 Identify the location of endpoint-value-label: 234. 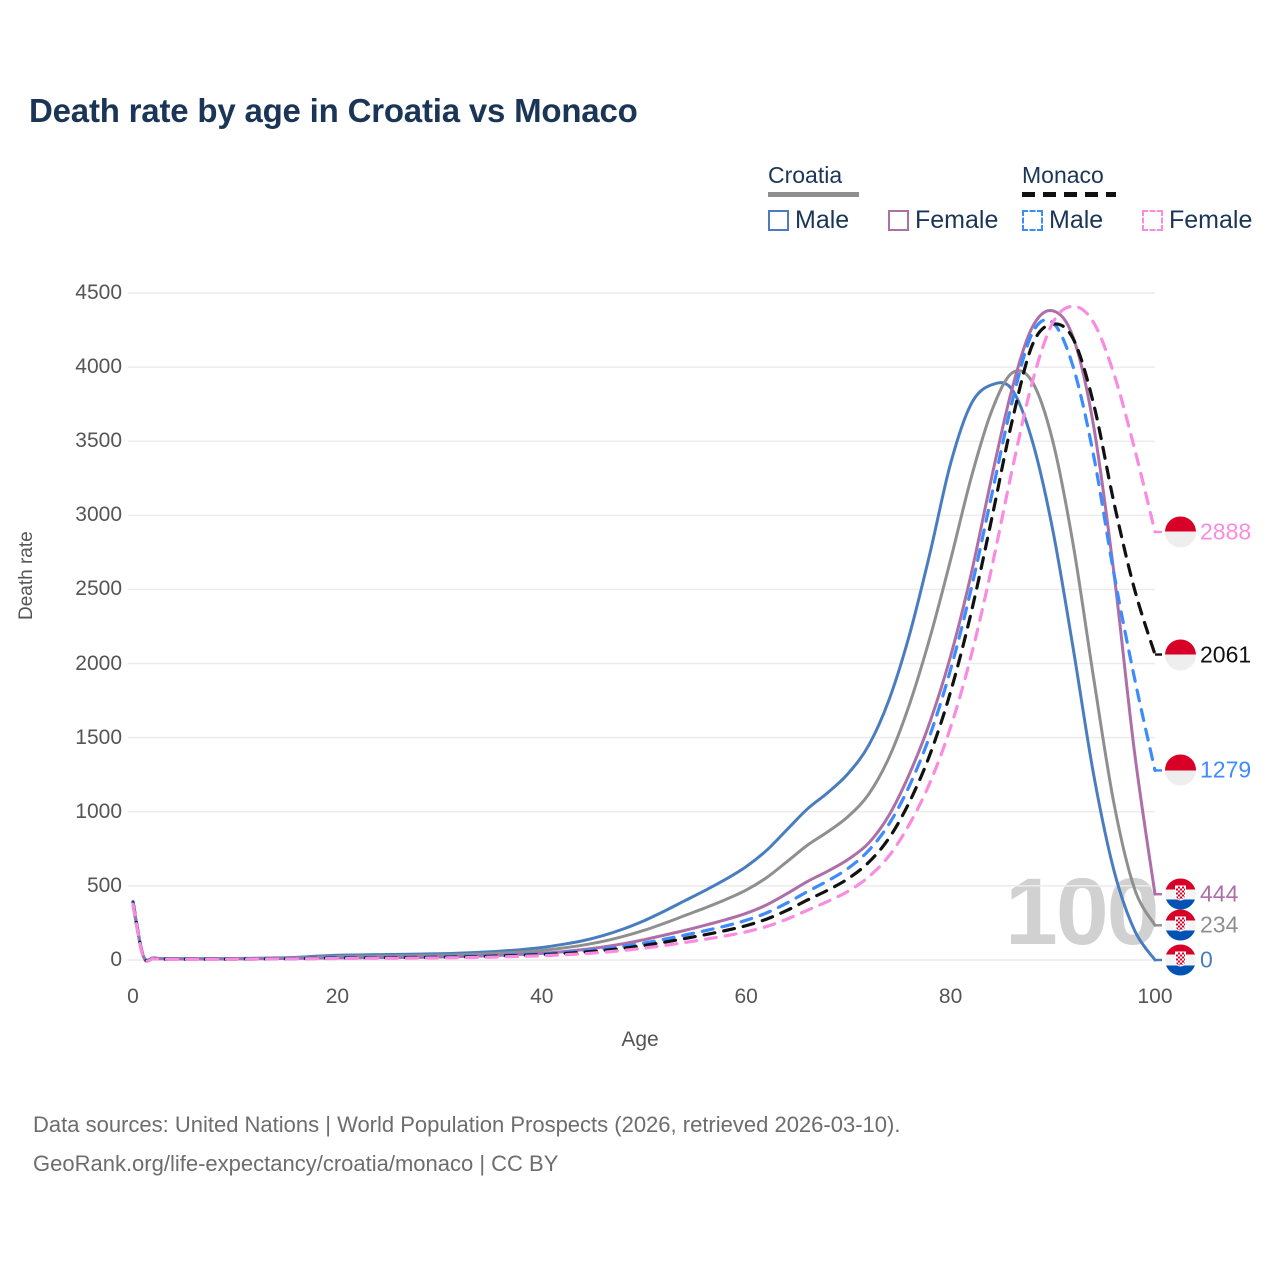
(1219, 924).